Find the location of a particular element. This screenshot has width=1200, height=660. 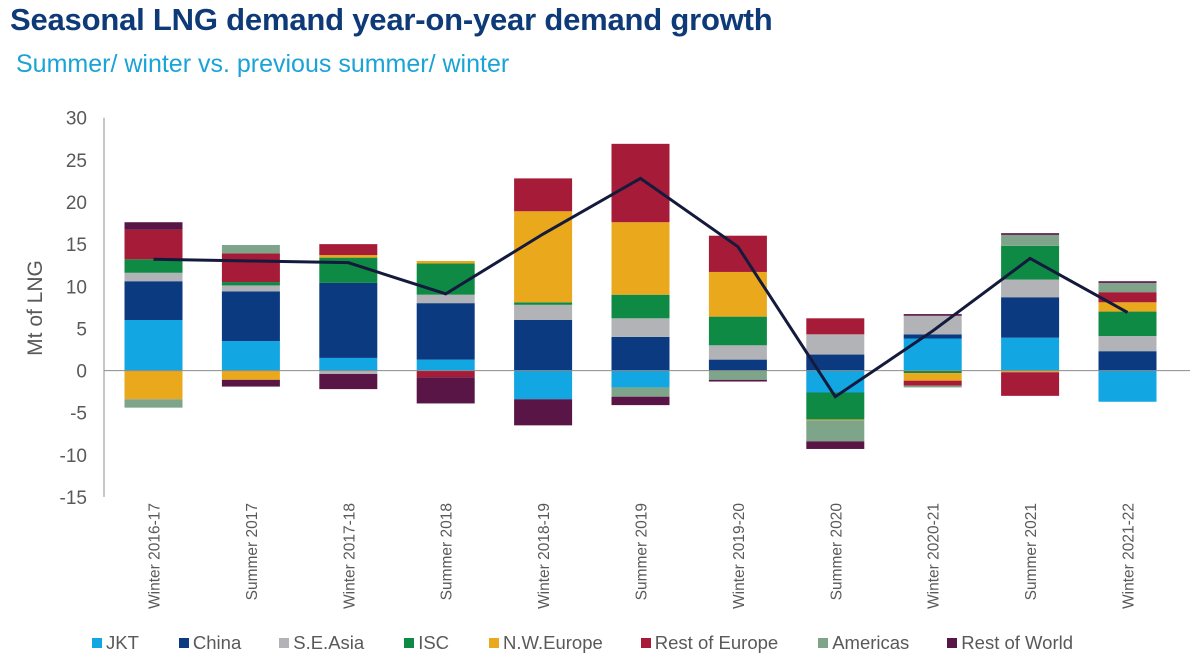

legend-label: S.E.Asia is located at coordinates (329, 642).